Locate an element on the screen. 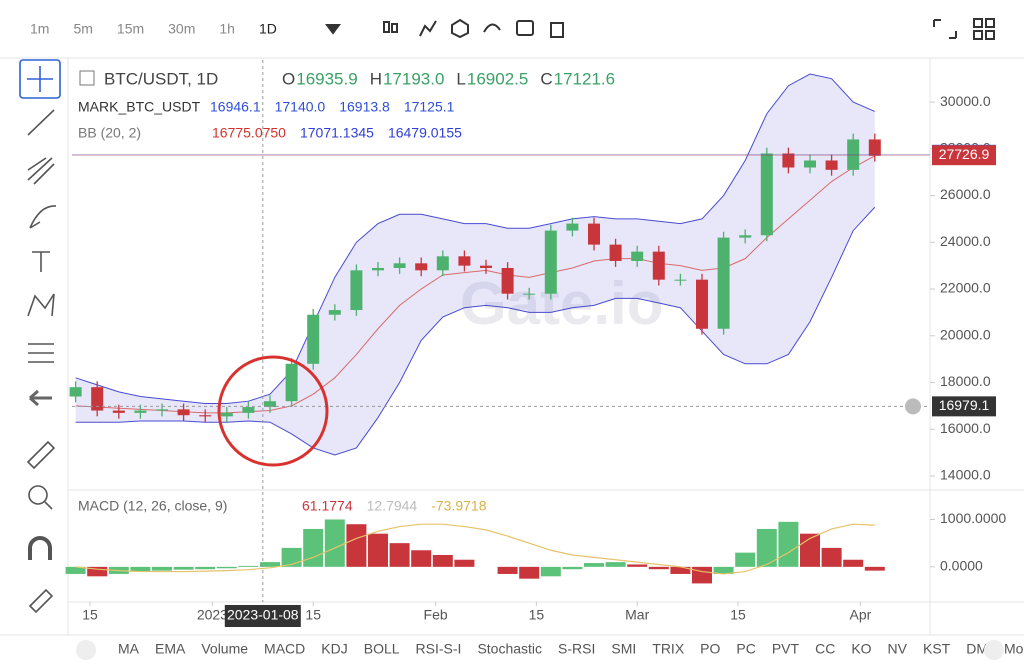 The width and height of the screenshot is (1024, 670). indicator-icon is located at coordinates (428, 28).